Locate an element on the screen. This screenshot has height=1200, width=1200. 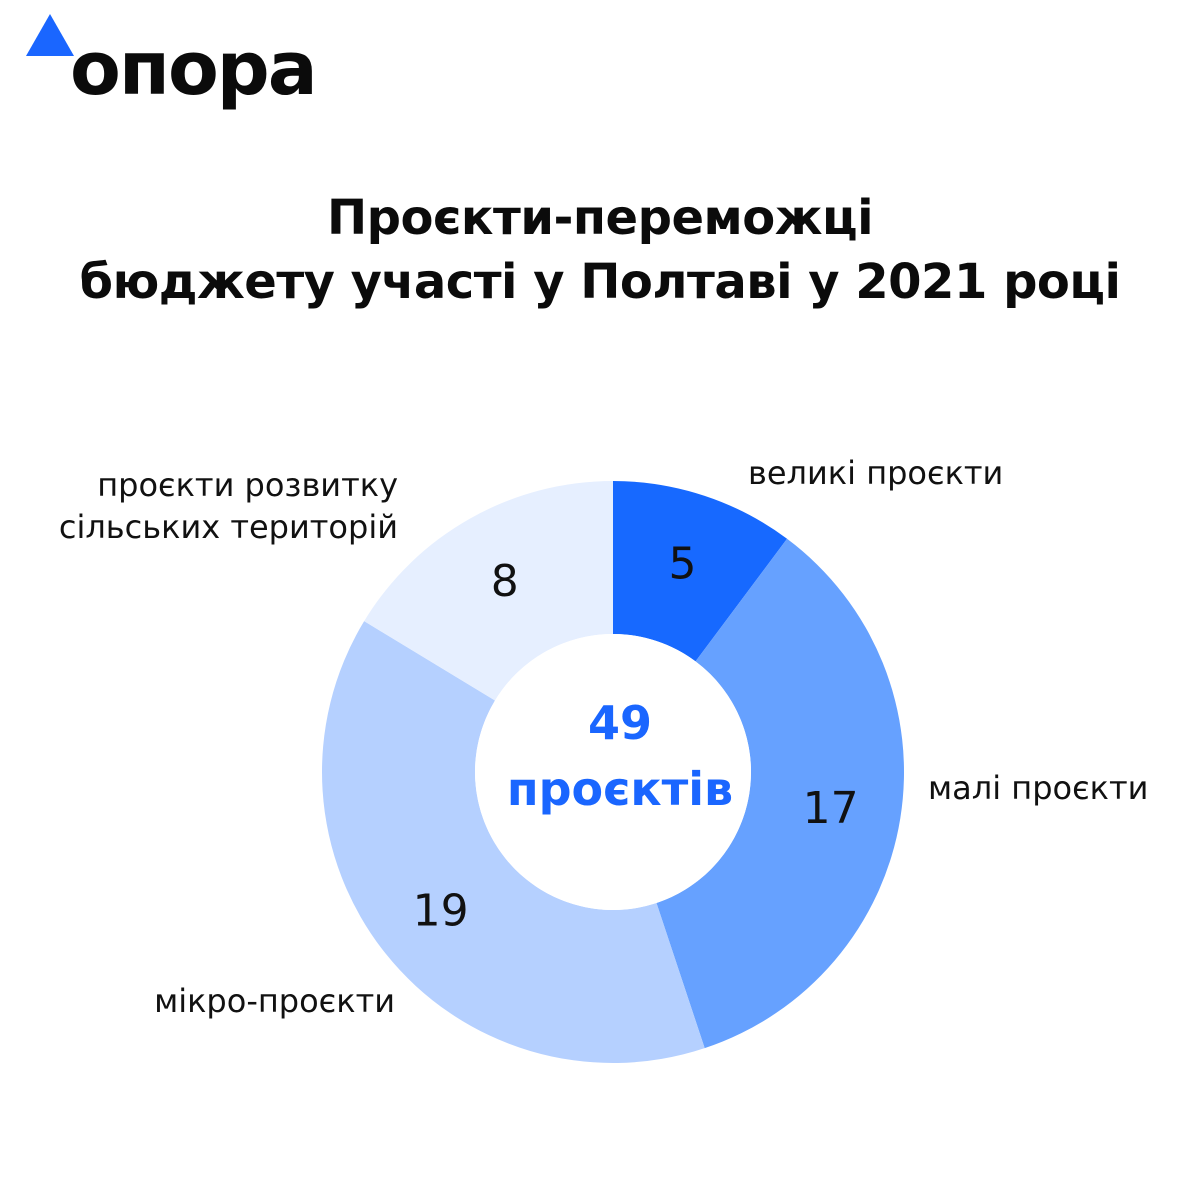
logo-text: опора is located at coordinates (194, 69).